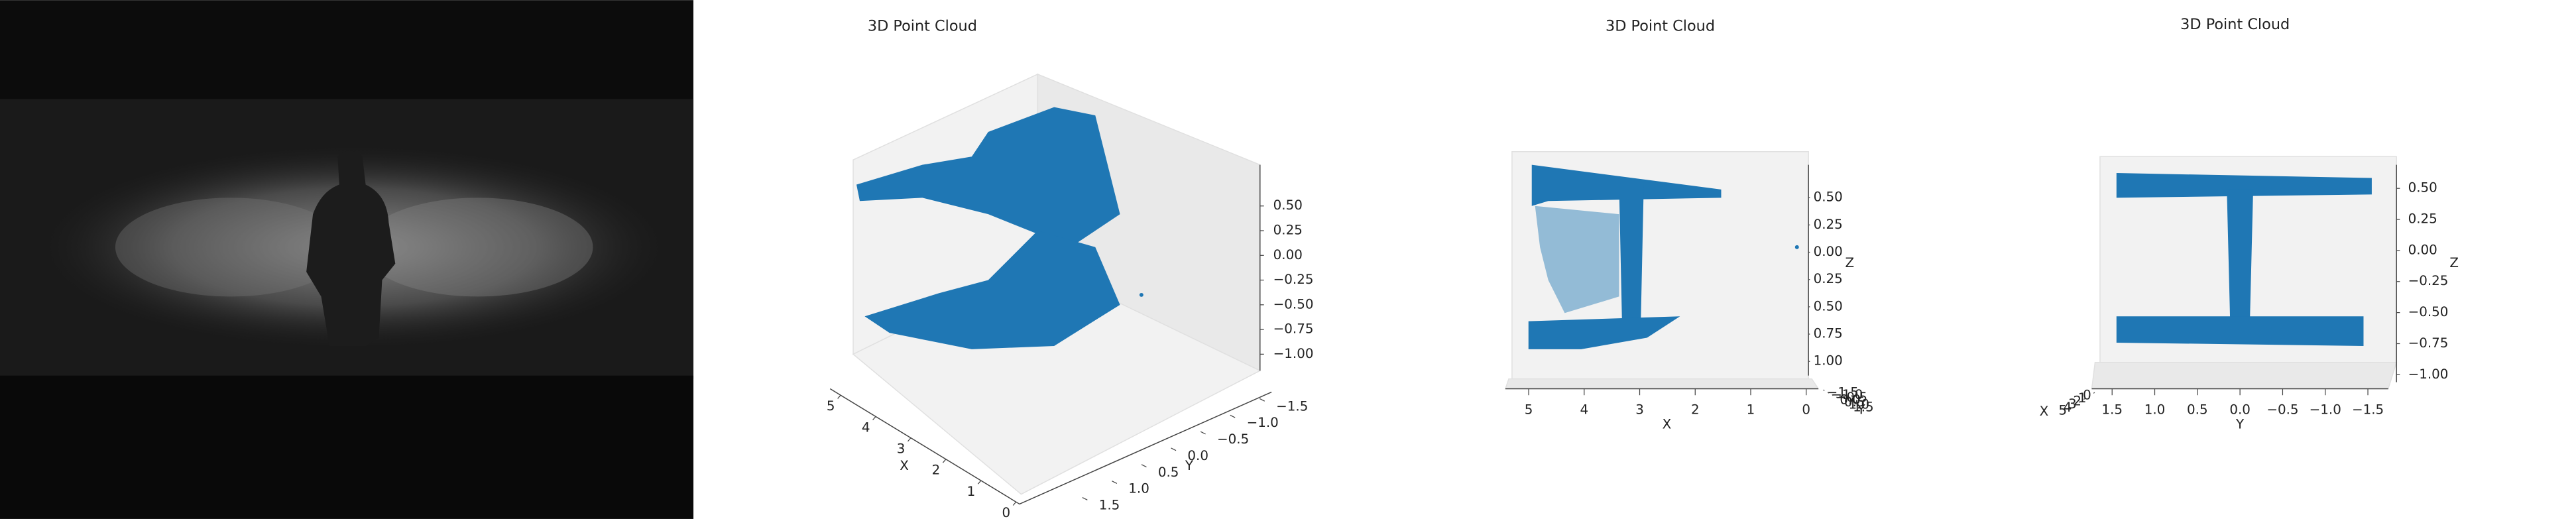  What do you see at coordinates (1829, 361) in the screenshot?
I see `z-tick-label: 1.00` at bounding box center [1829, 361].